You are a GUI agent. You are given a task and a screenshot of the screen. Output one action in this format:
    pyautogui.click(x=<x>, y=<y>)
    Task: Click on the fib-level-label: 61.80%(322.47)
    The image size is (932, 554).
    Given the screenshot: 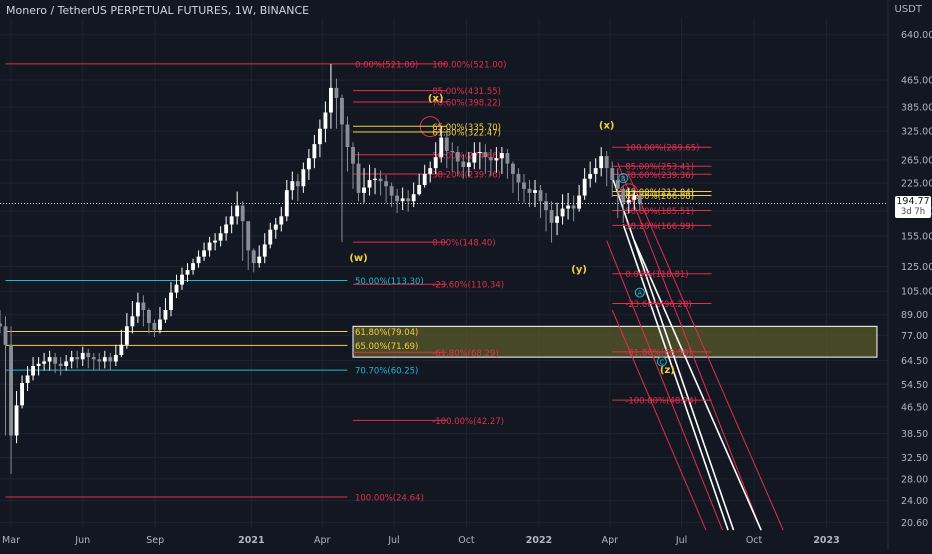 What is the action you would take?
    pyautogui.click(x=466, y=133)
    